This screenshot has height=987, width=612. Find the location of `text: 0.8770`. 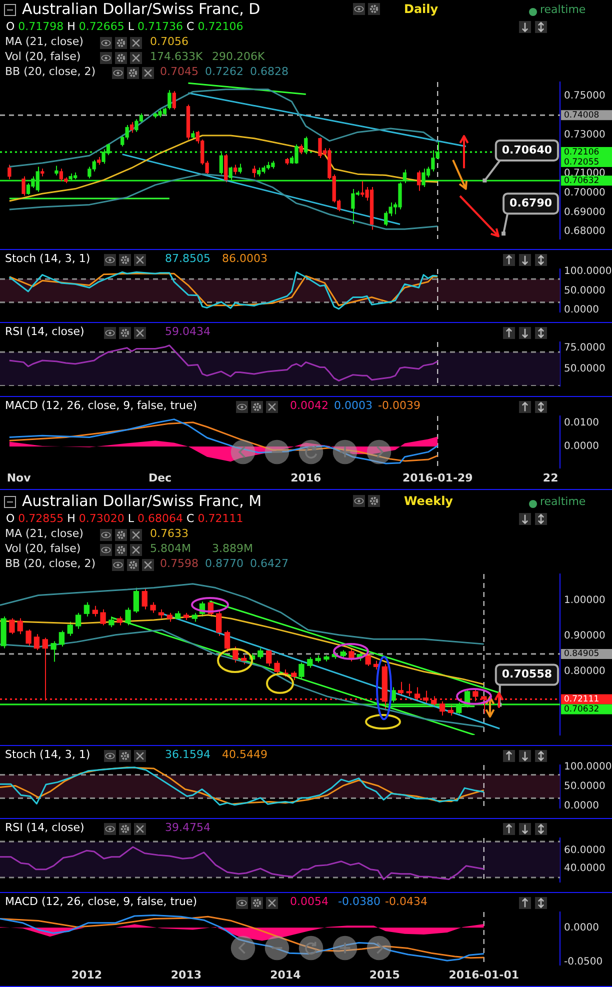

text: 0.8770 is located at coordinates (224, 564).